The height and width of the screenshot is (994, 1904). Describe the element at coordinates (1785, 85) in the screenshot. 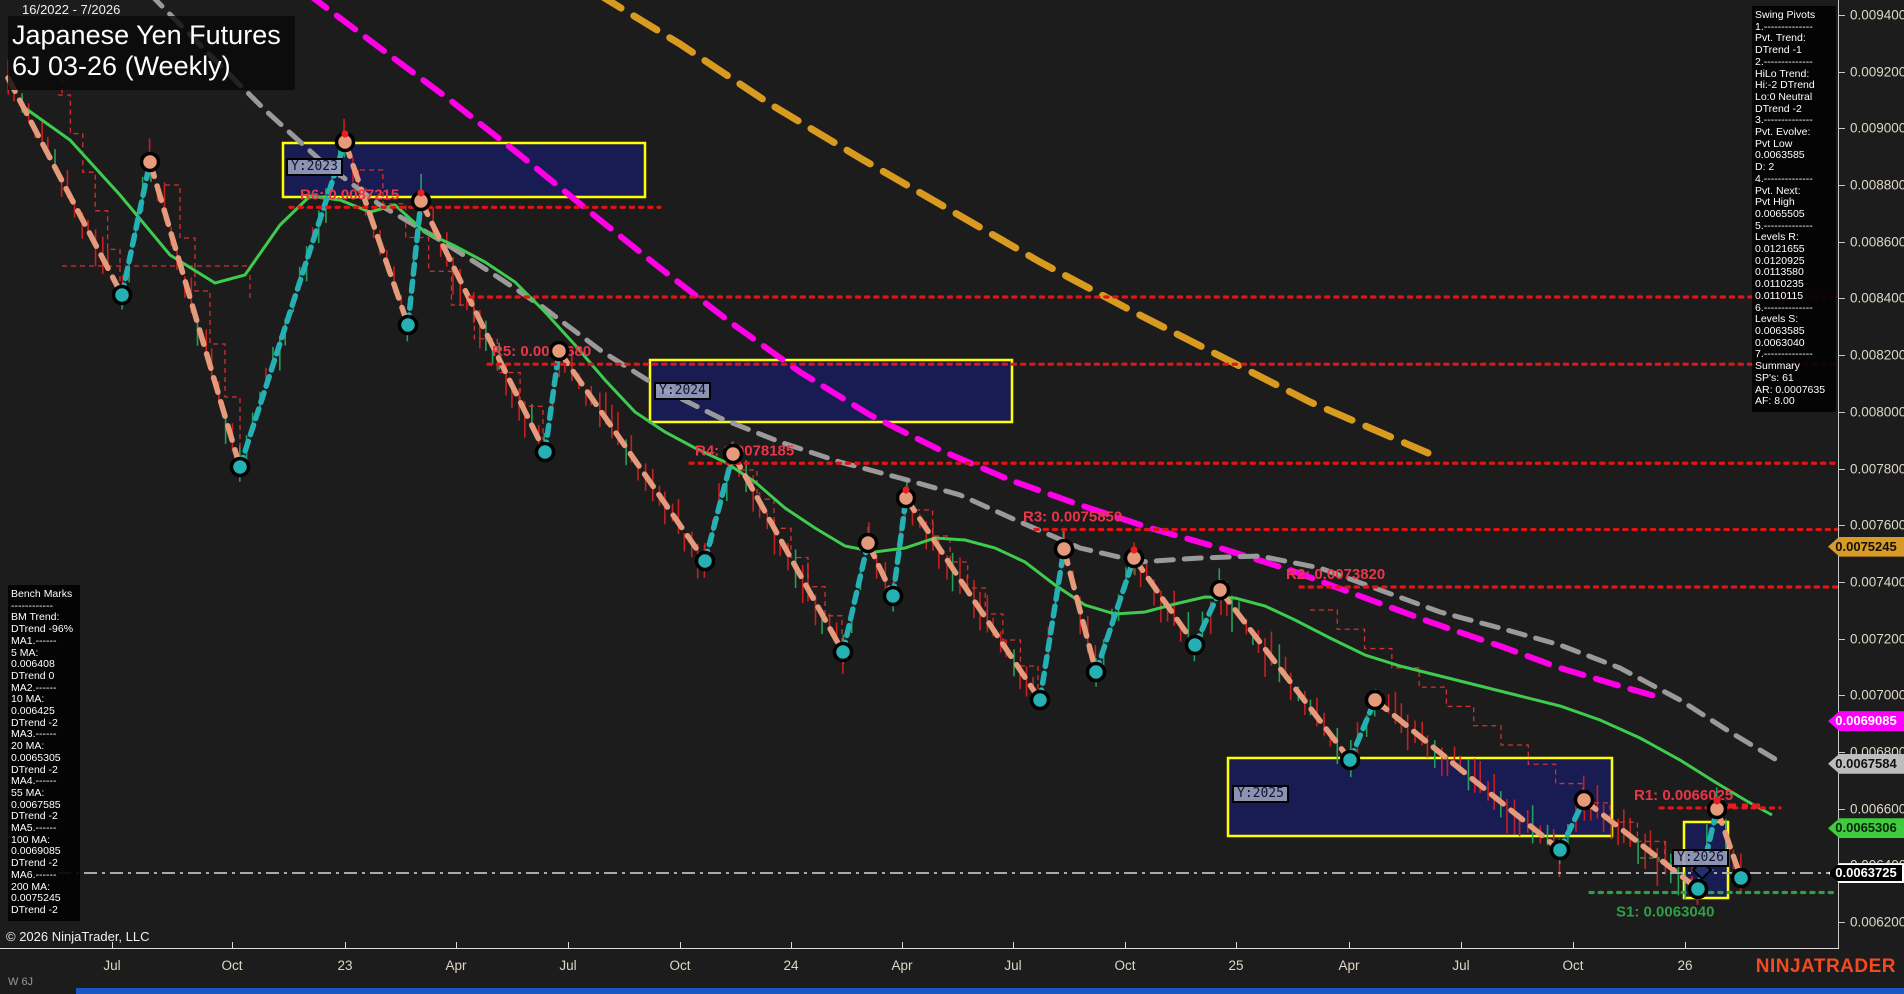

I see `swing-pivots-line: Hi:-2 DTrend` at that location.